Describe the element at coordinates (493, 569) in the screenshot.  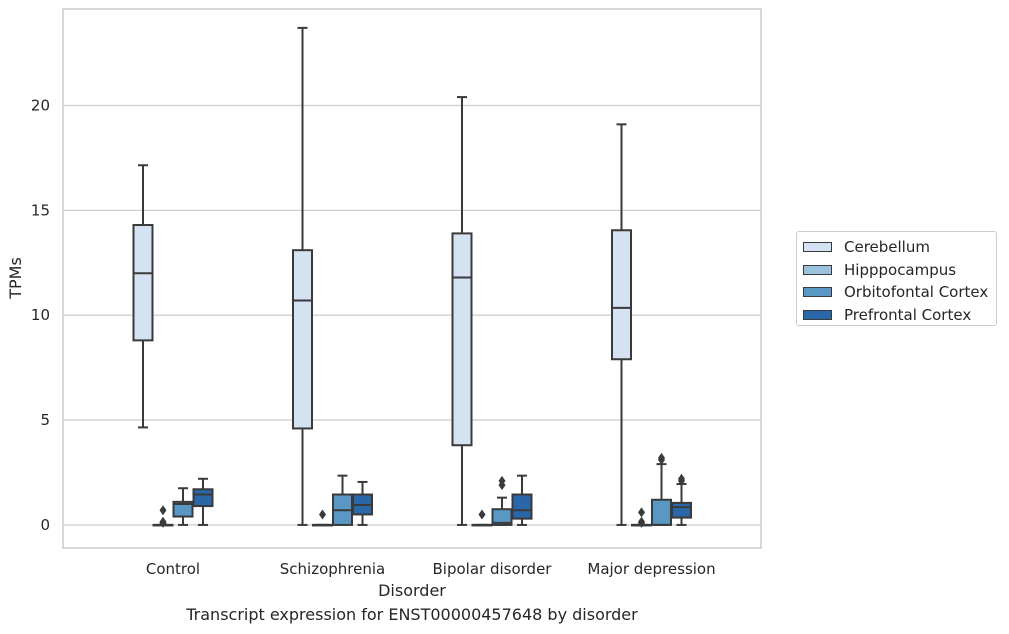
I see `x-tick-label: Bipolar disorder` at that location.